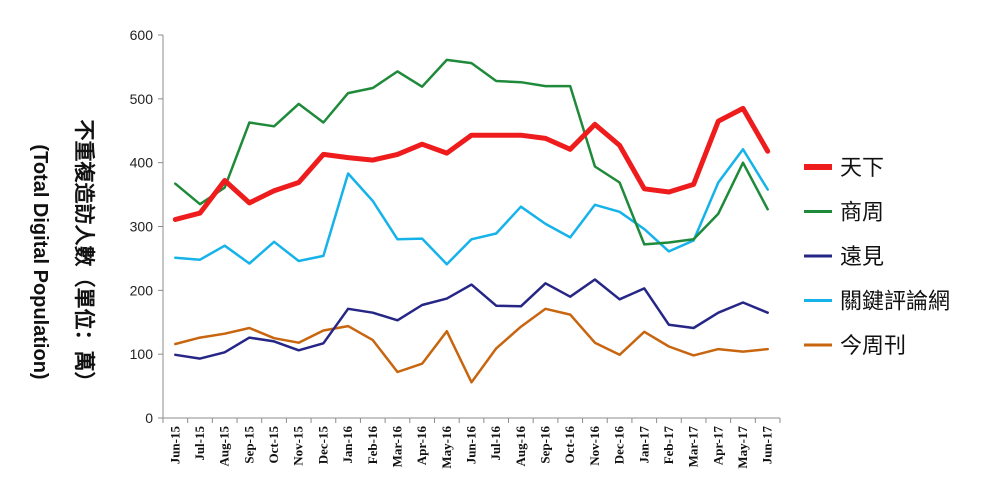 This screenshot has width=987, height=493. I want to click on y-axis-ticks: 0 100 200 300 400 500 600, so click(146, 226).